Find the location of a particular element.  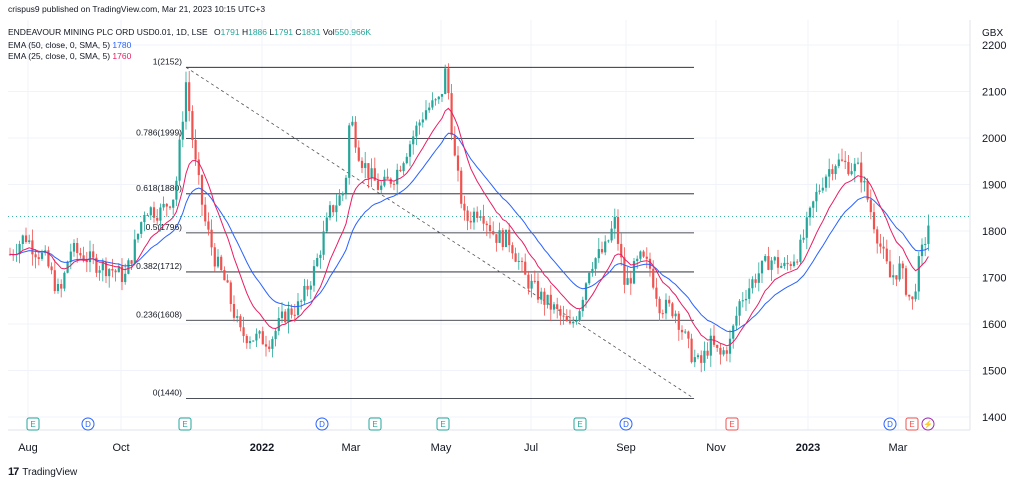

open-value: 1791 is located at coordinates (230, 32).